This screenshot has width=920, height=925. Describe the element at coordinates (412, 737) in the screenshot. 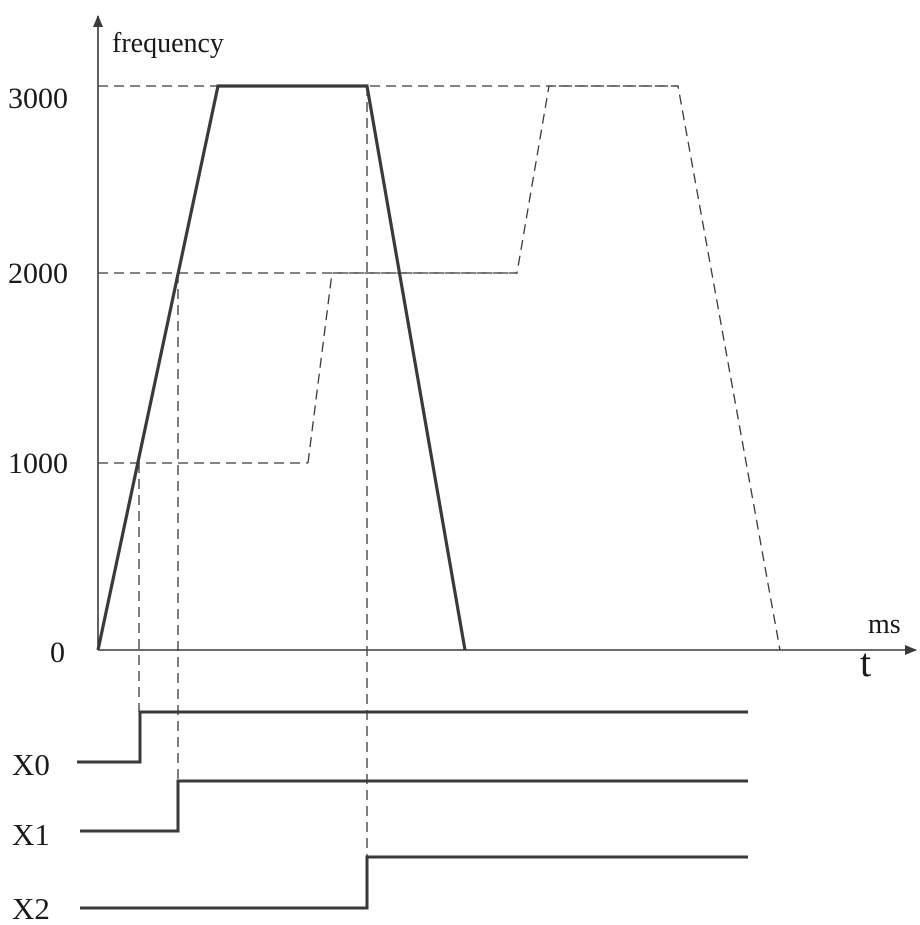

I see `signal-x0-waveform` at that location.